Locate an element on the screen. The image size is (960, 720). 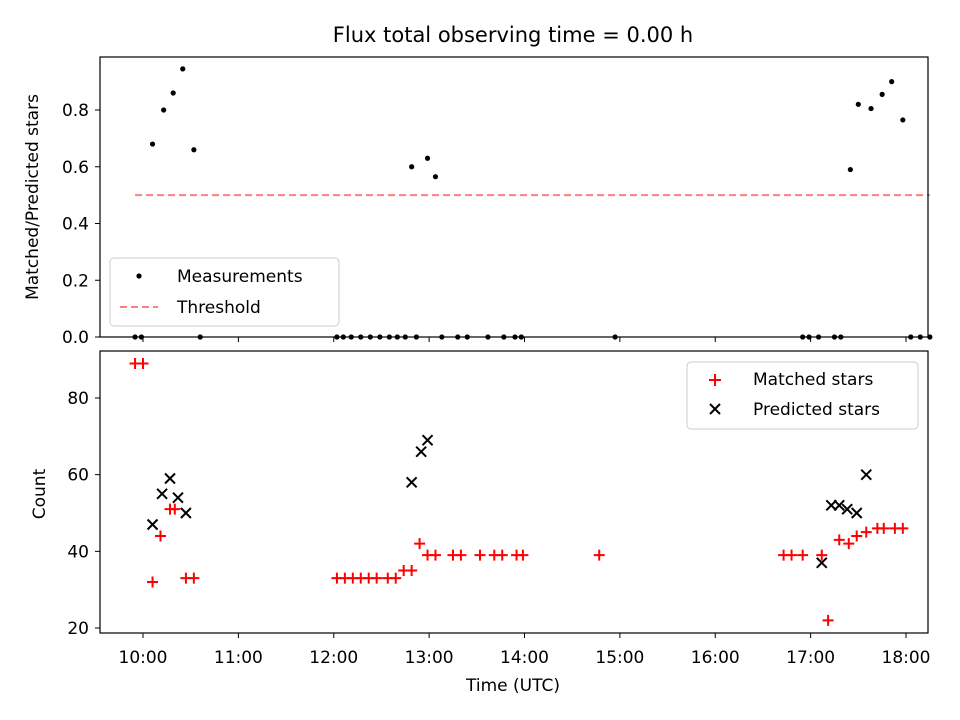
top-y-tick-label: 0.8 is located at coordinates (75, 111).